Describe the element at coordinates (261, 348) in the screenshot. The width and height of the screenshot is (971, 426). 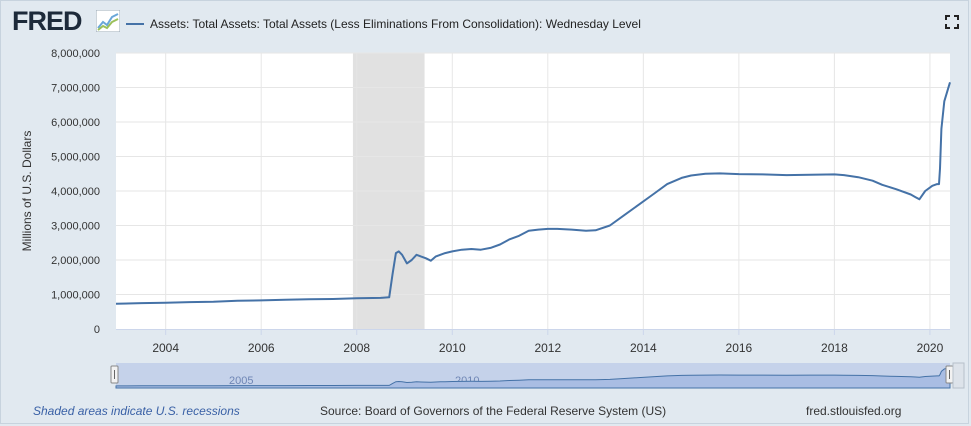
I see `x-tick-label-1: 2006` at that location.